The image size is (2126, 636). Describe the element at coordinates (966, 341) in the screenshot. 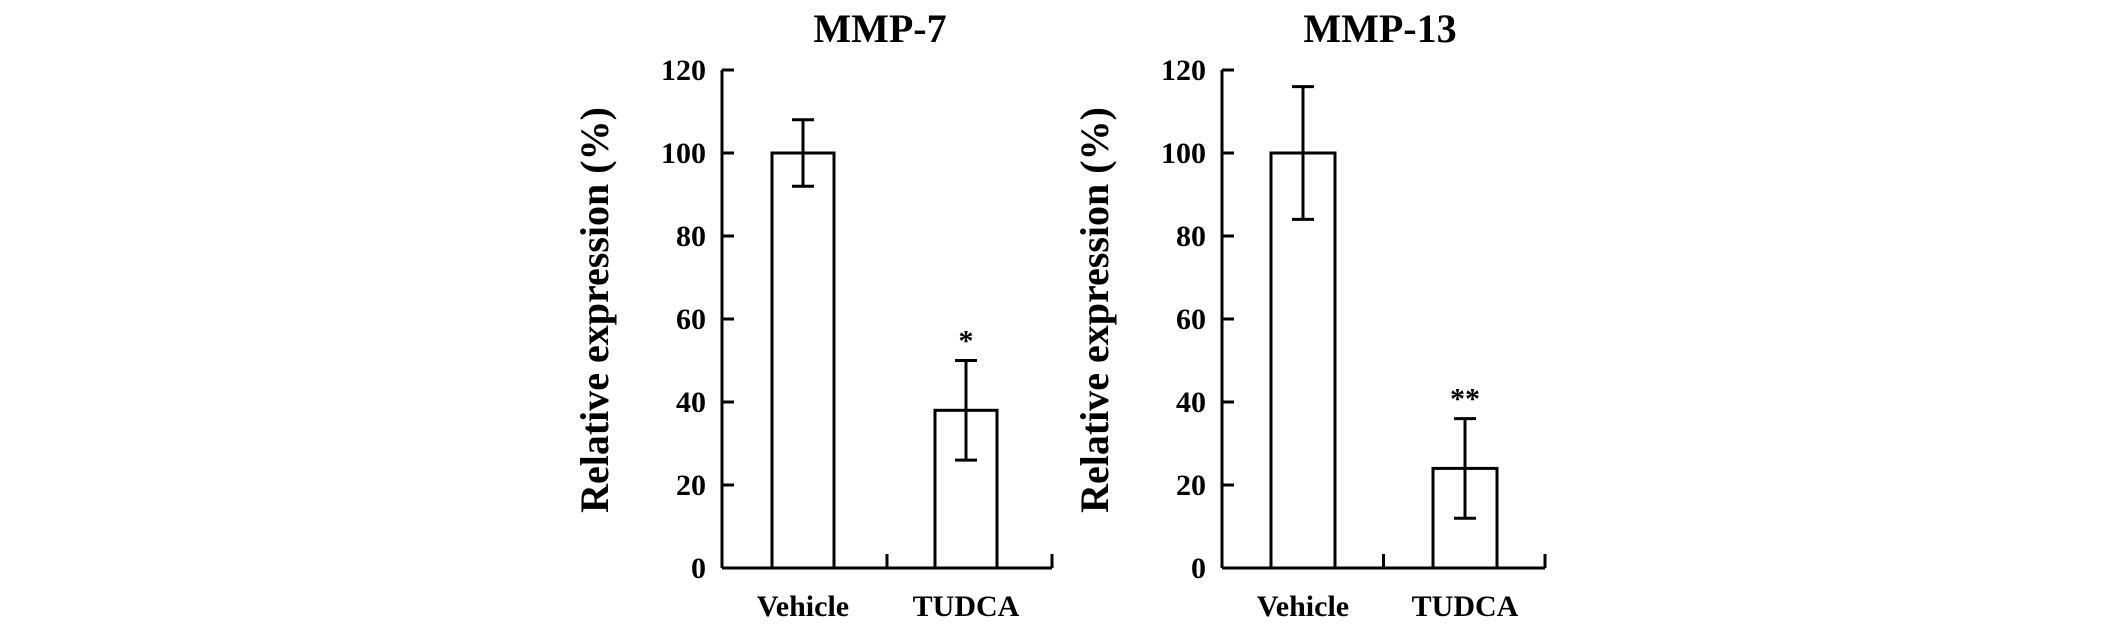

I see `significance-label: *` at that location.